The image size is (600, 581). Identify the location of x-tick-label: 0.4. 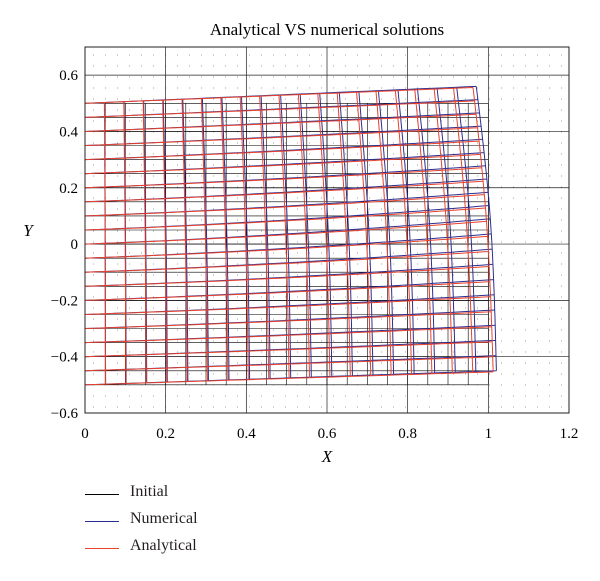
(246, 434).